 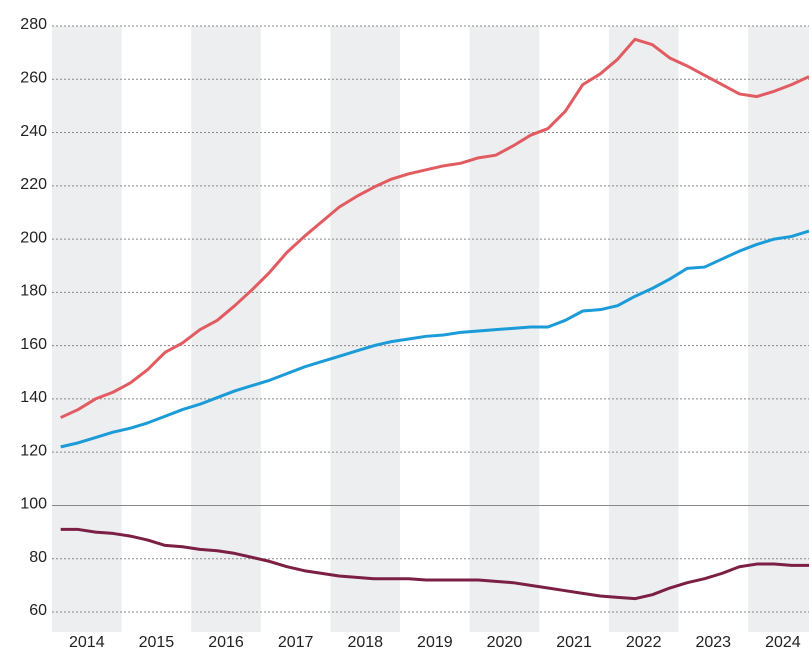 What do you see at coordinates (33, 184) in the screenshot?
I see `y-tick-label: 220` at bounding box center [33, 184].